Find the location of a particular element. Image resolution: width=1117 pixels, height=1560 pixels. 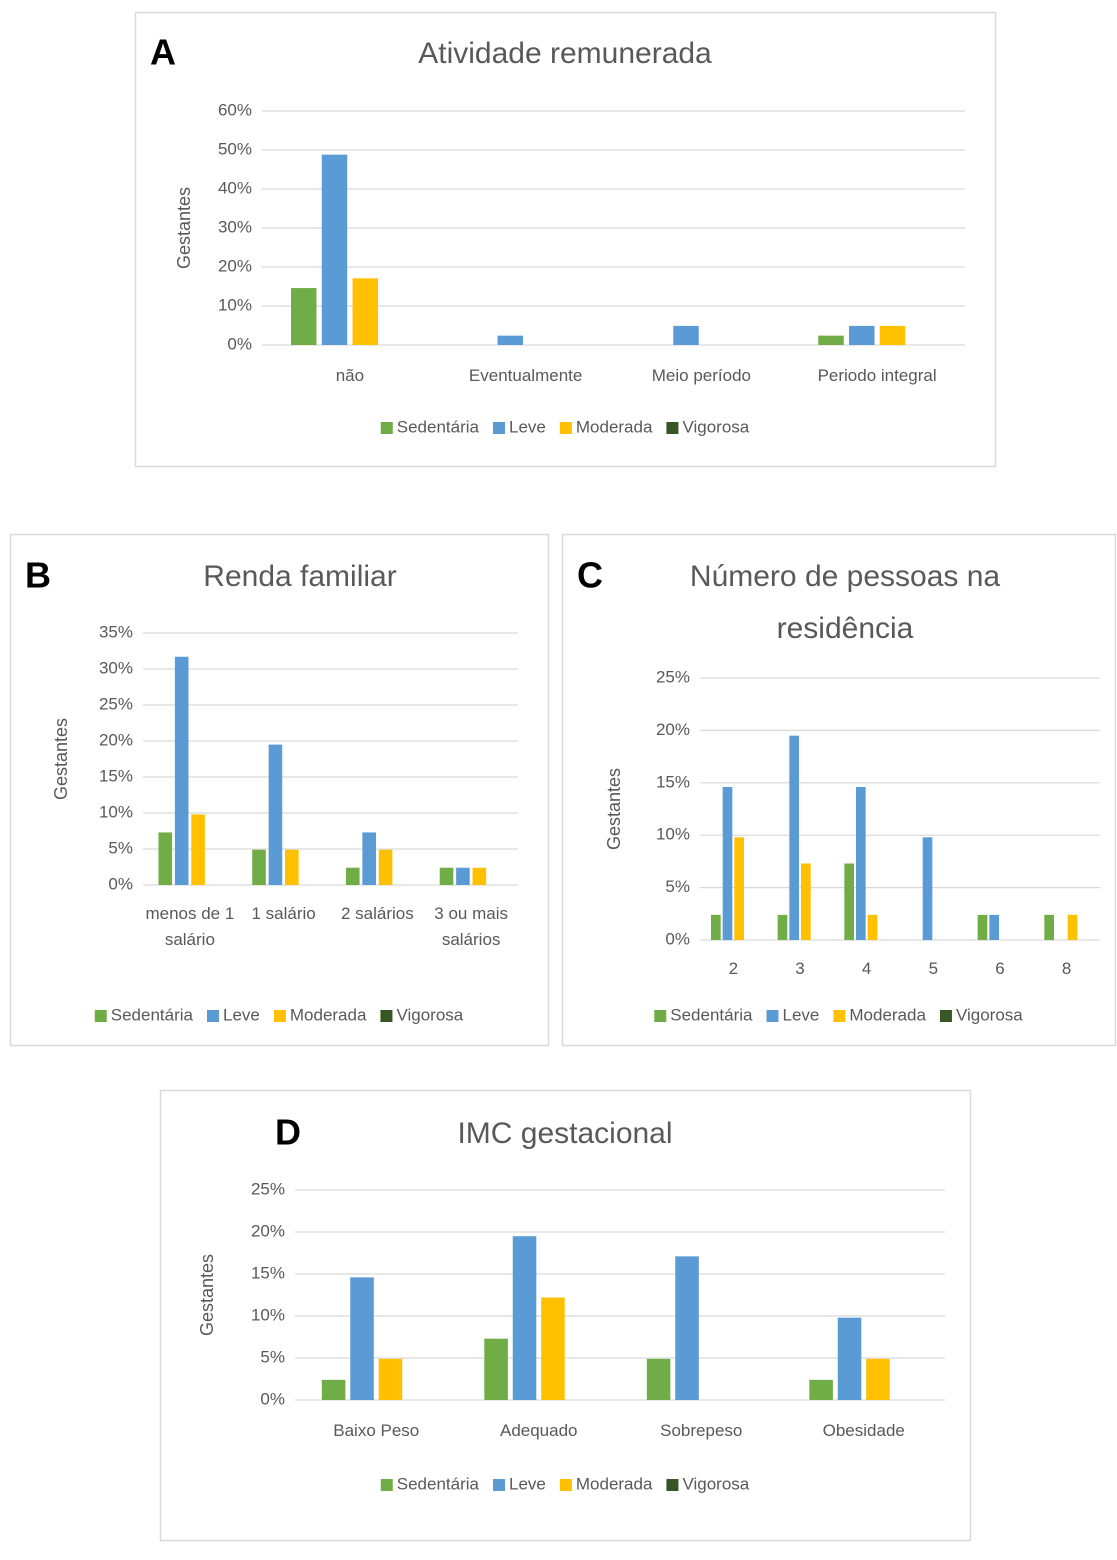

x-tick-label: Meio período is located at coordinates (701, 375).